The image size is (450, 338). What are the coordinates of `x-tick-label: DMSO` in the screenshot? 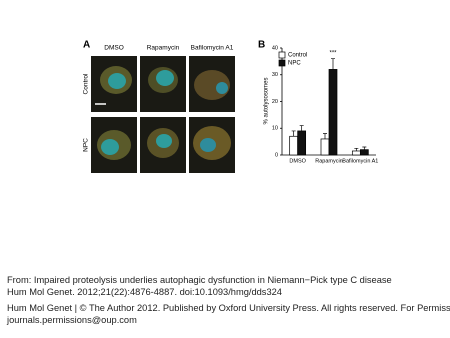 It's located at (297, 161).